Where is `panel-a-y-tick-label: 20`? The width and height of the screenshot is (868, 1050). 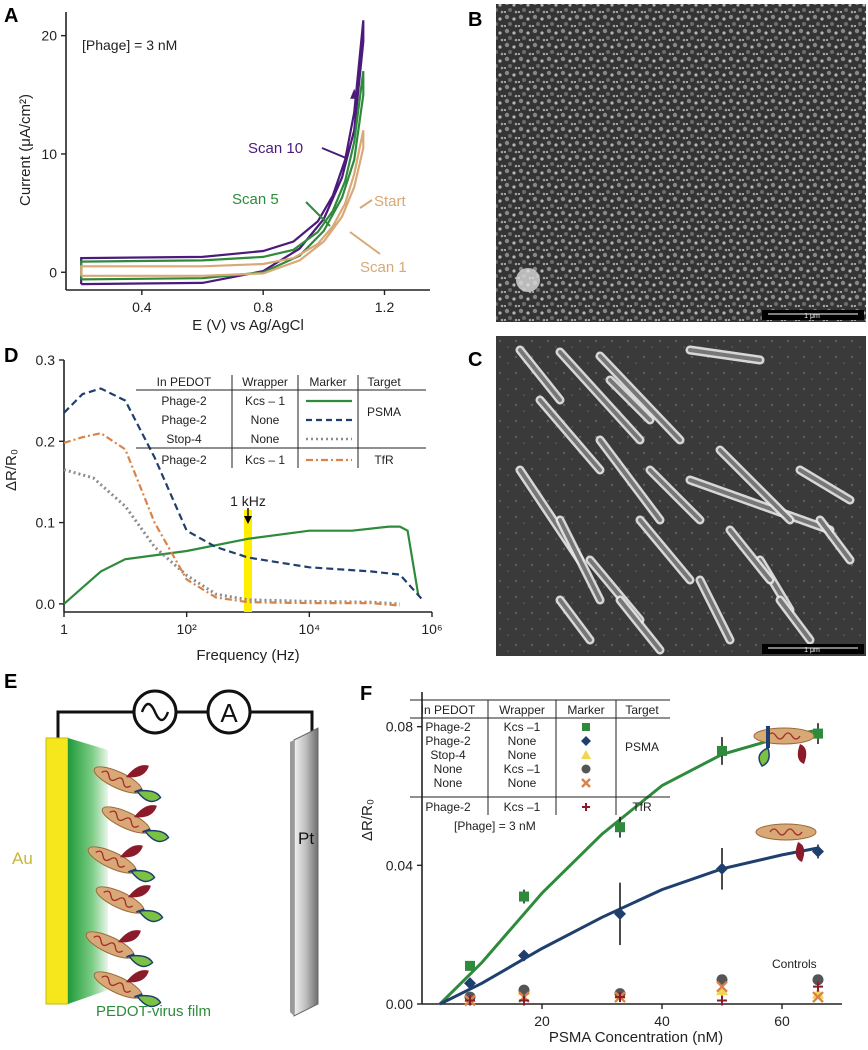 panel-a-y-tick-label: 20 is located at coordinates (49, 36).